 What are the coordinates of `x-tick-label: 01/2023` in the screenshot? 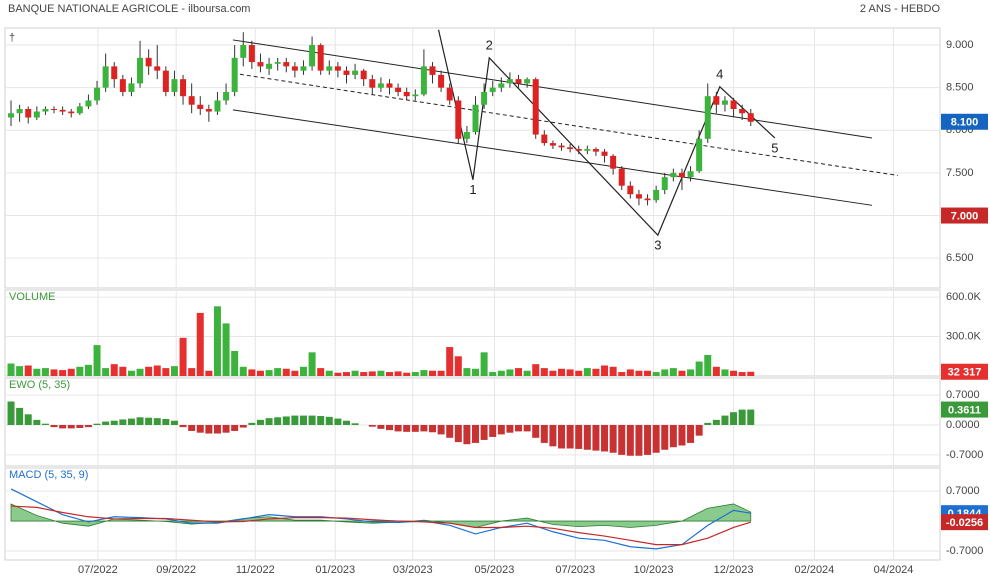 It's located at (335, 570).